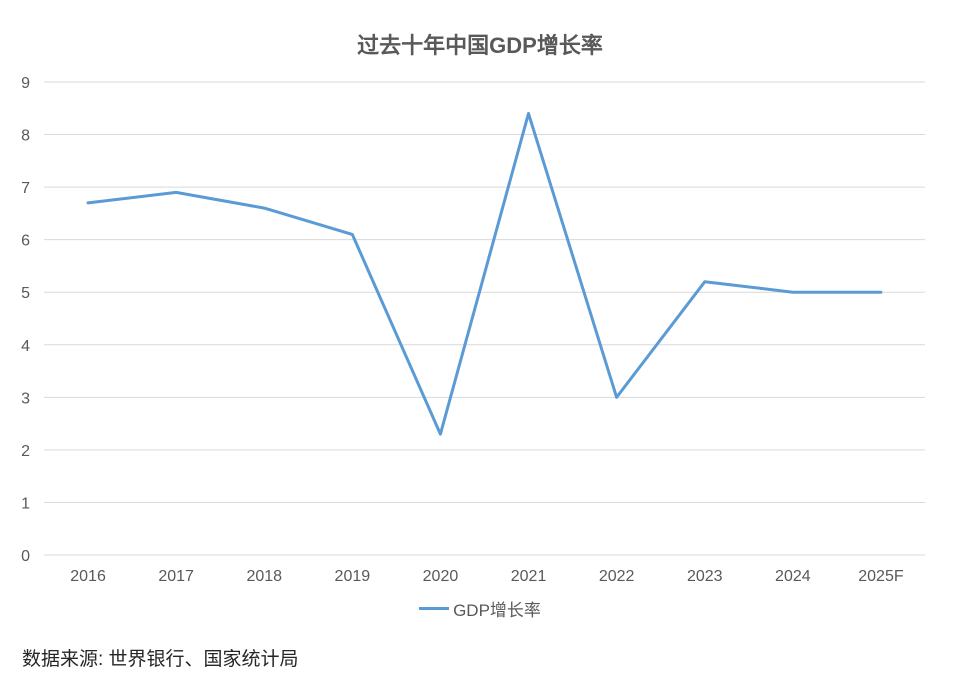  What do you see at coordinates (353, 576) in the screenshot?
I see `x-tick-label: 2019` at bounding box center [353, 576].